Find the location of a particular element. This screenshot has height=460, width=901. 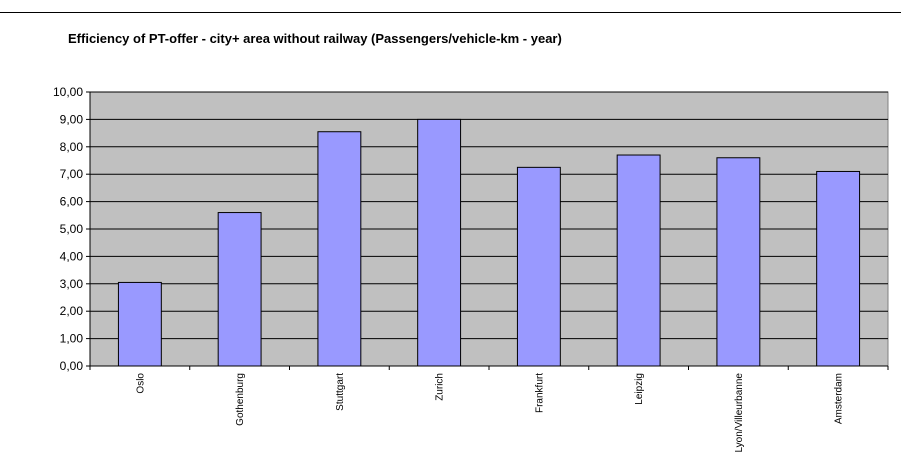

bar-oslo is located at coordinates (139, 324).